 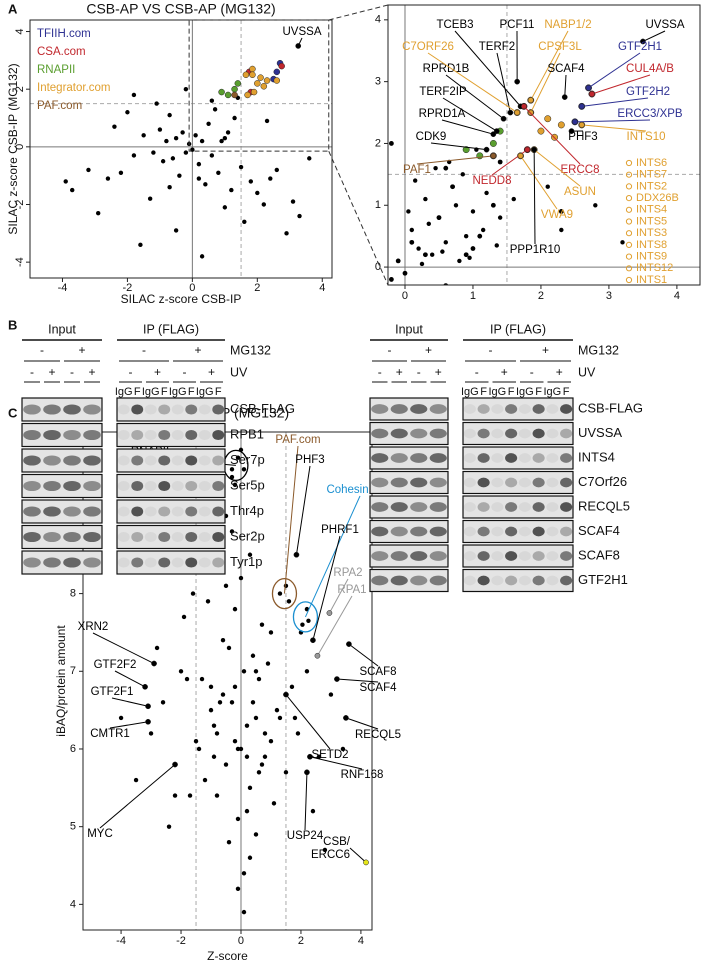 I want to click on annotation-label: UVSSA, so click(x=665, y=25).